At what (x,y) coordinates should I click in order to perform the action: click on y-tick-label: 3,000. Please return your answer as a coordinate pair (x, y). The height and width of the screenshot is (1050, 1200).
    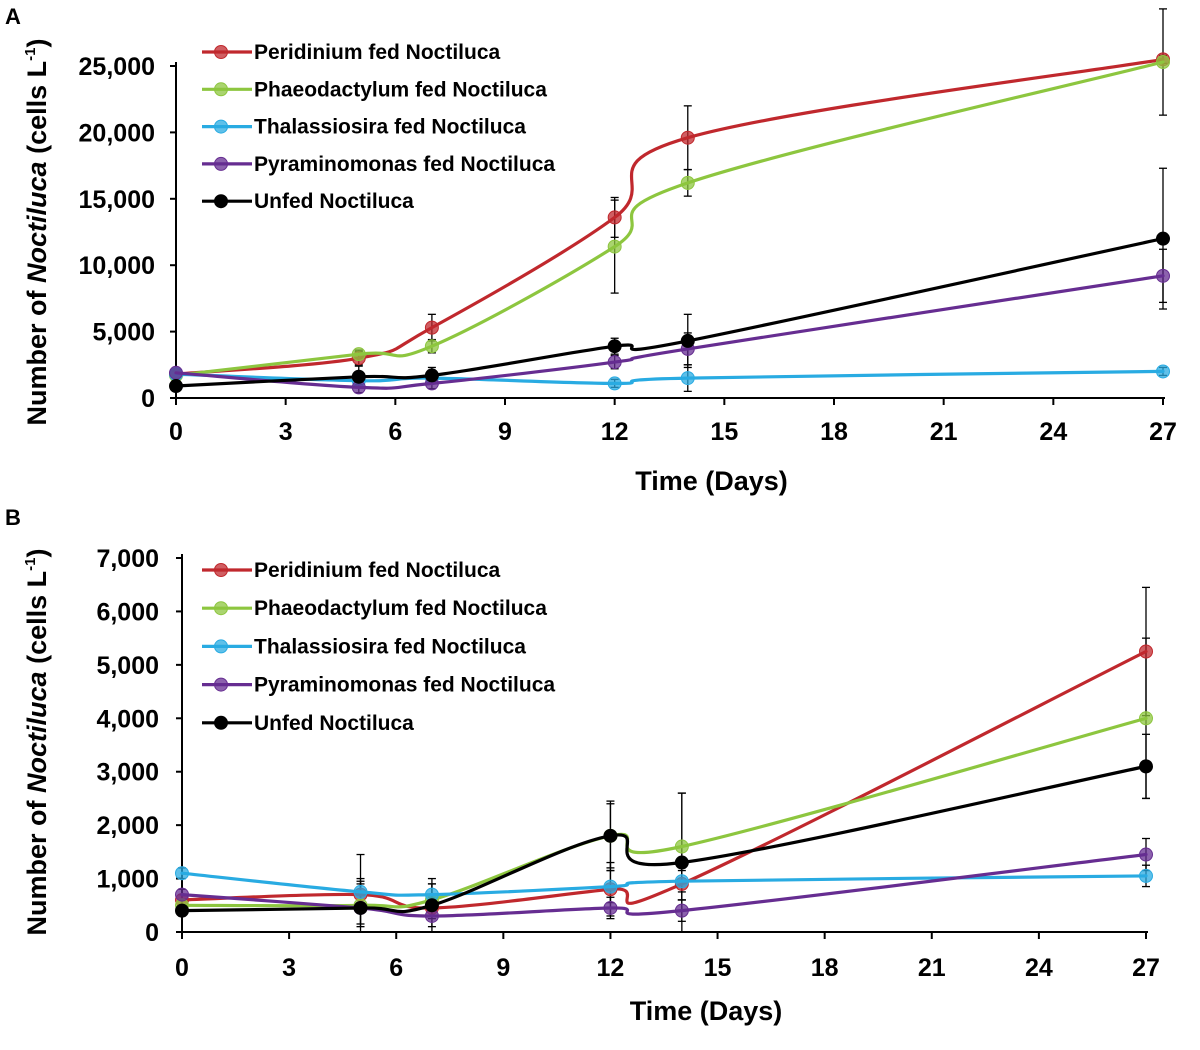
    Looking at the image, I should click on (127, 773).